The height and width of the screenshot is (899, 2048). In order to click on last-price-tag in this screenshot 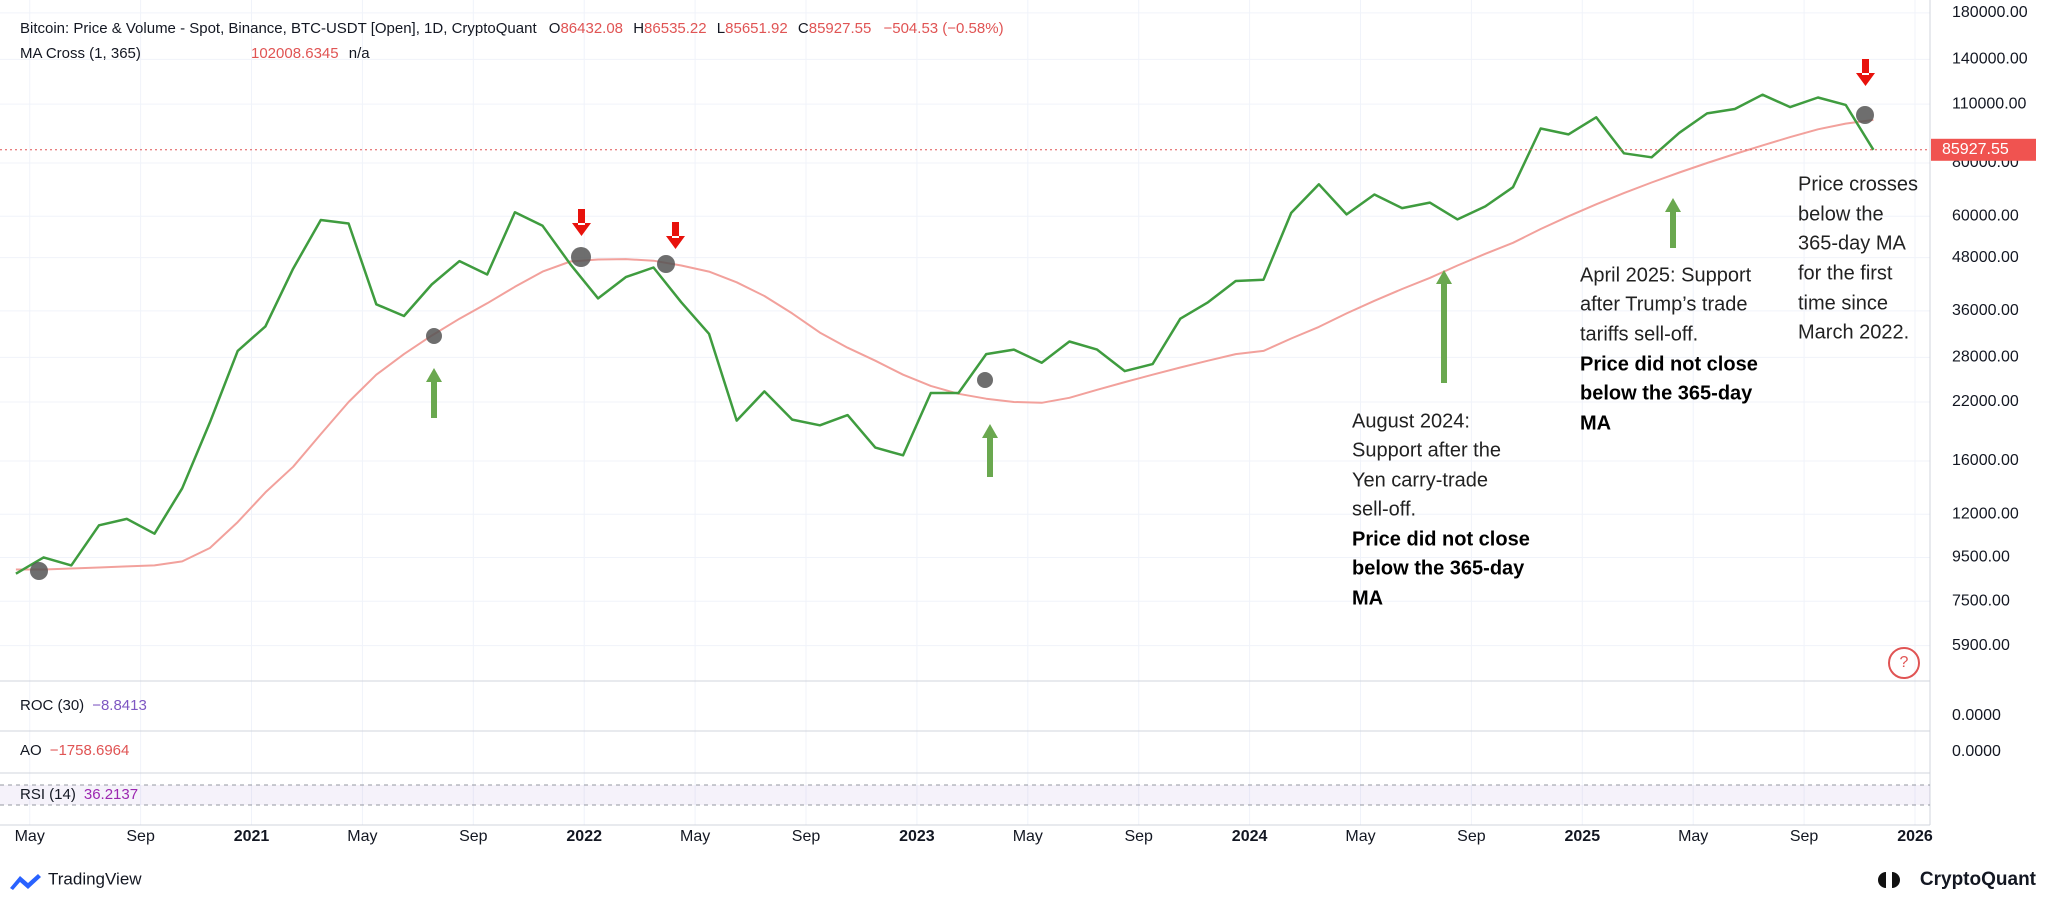, I will do `click(1983, 149)`.